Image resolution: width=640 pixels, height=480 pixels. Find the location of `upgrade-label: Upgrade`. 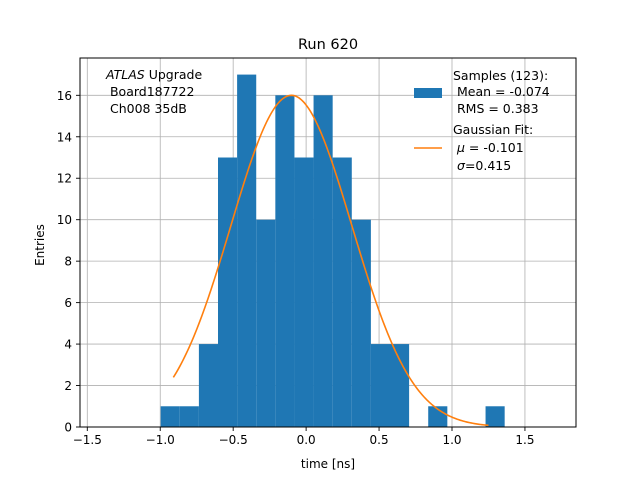

upgrade-label: Upgrade is located at coordinates (174, 74).